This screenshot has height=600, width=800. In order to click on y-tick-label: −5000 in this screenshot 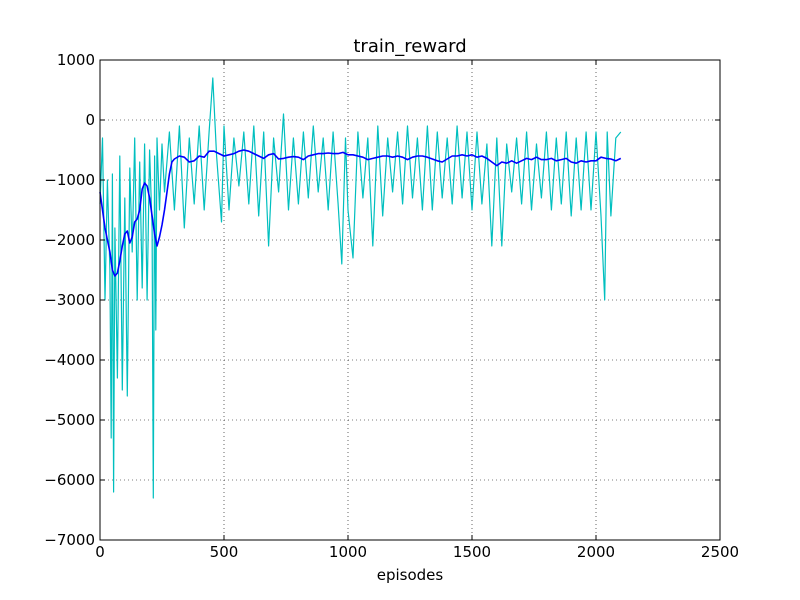, I will do `click(69, 420)`.